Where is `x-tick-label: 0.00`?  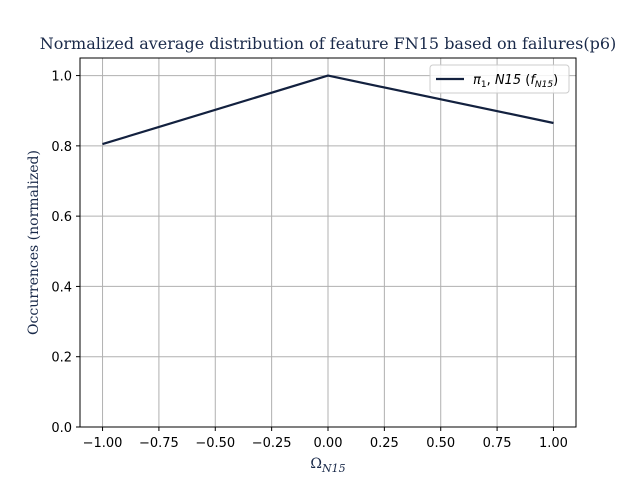
x-tick-label: 0.00 is located at coordinates (328, 443).